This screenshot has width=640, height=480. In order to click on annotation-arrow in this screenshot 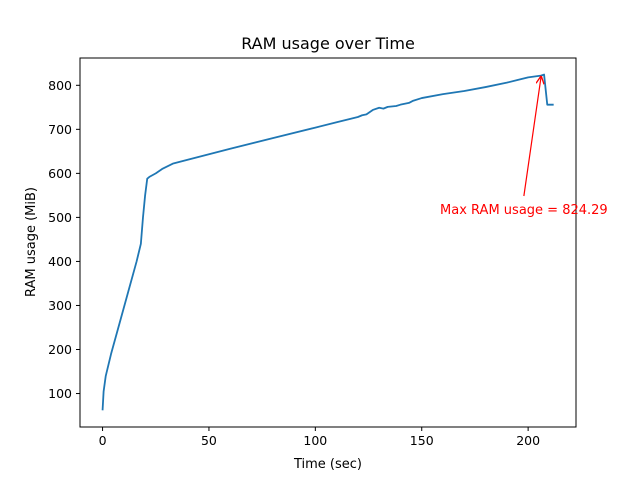, I will do `click(532, 137)`.